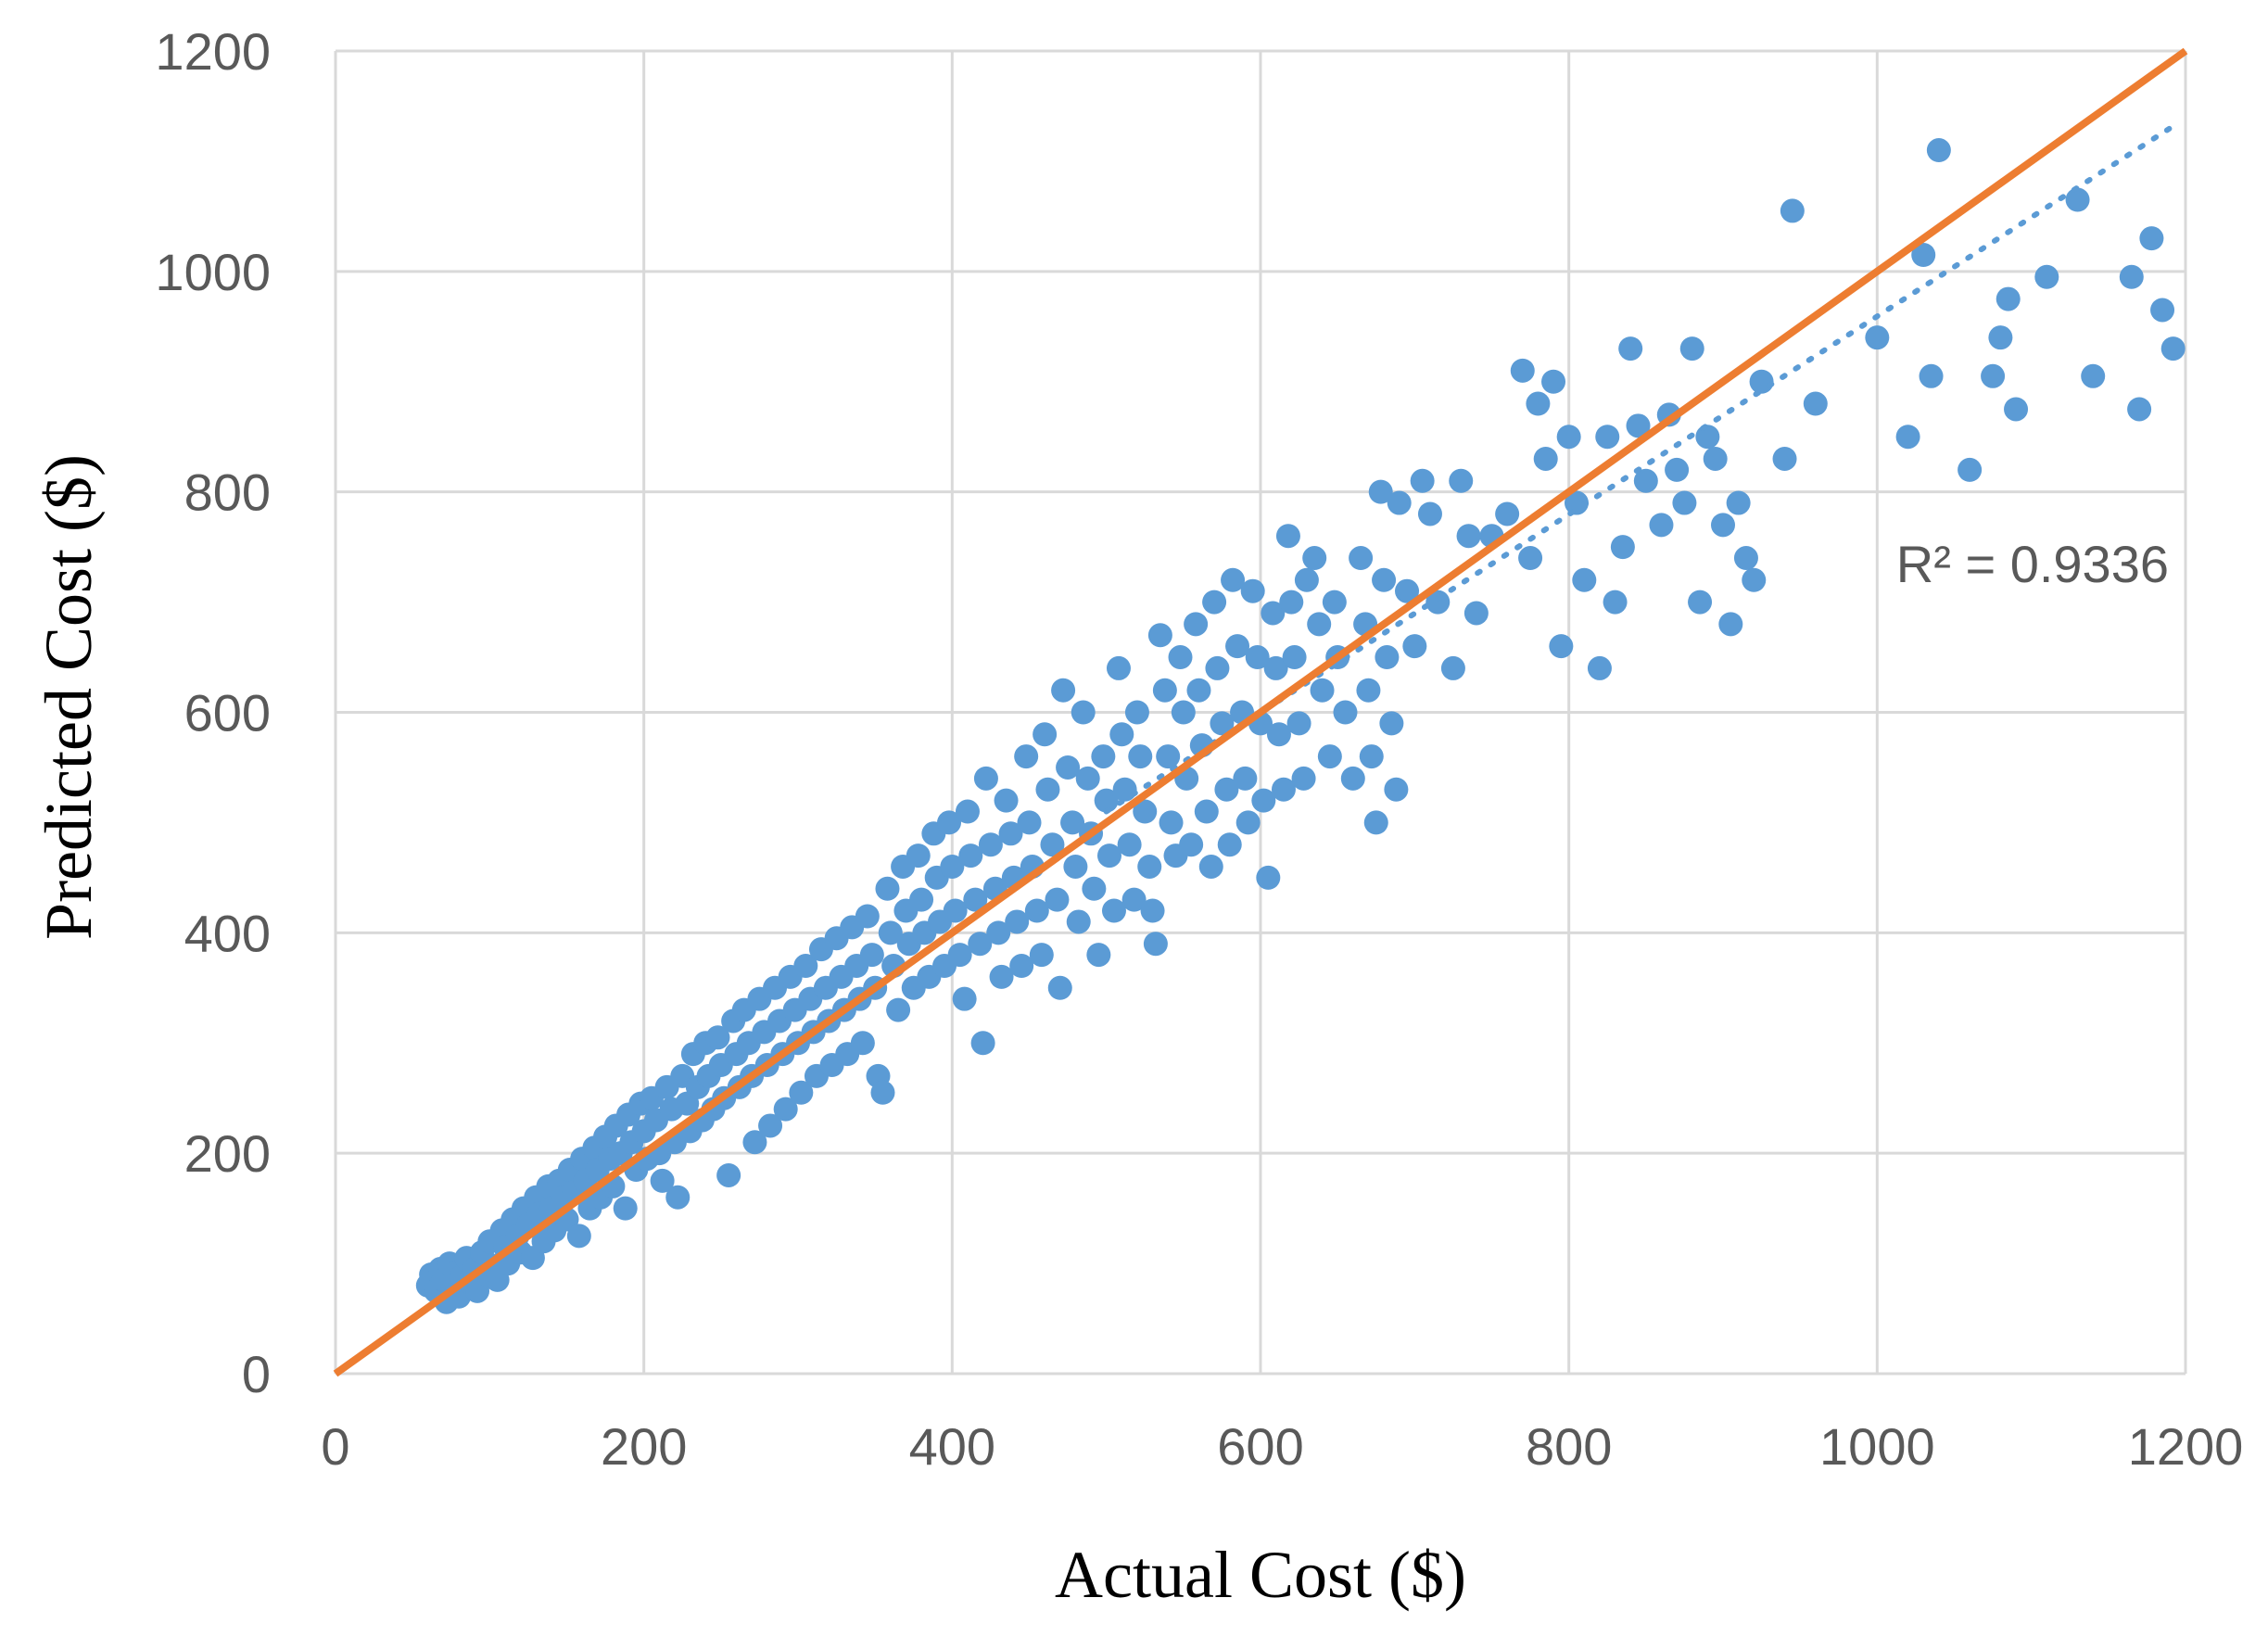 This screenshot has width=2268, height=1636. What do you see at coordinates (213, 51) in the screenshot?
I see `y-tick-label: 1200` at bounding box center [213, 51].